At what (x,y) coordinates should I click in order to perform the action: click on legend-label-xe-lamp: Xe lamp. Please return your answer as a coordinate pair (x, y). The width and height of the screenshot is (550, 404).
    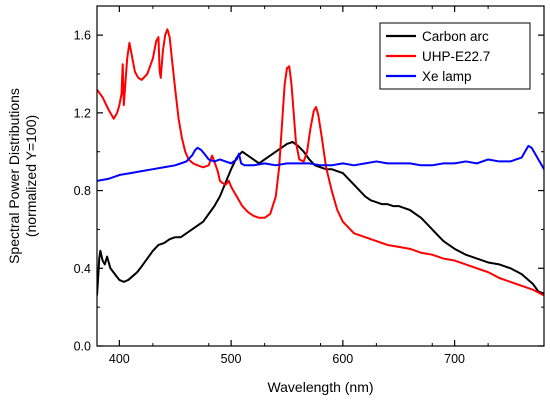
    Looking at the image, I should click on (447, 76).